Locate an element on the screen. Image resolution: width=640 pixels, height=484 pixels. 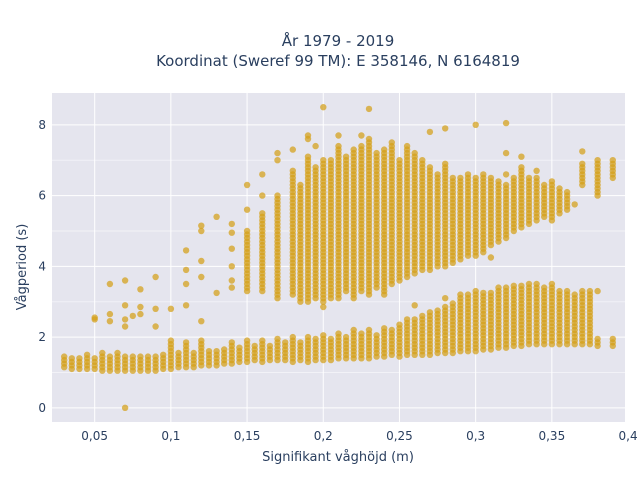
x-tick-label: 0,05 is located at coordinates (94, 436).